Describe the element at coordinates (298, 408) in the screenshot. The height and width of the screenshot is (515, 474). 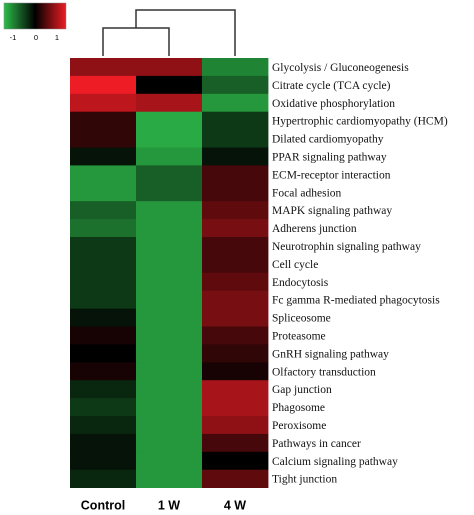
I see `row-label: Phagosome` at that location.